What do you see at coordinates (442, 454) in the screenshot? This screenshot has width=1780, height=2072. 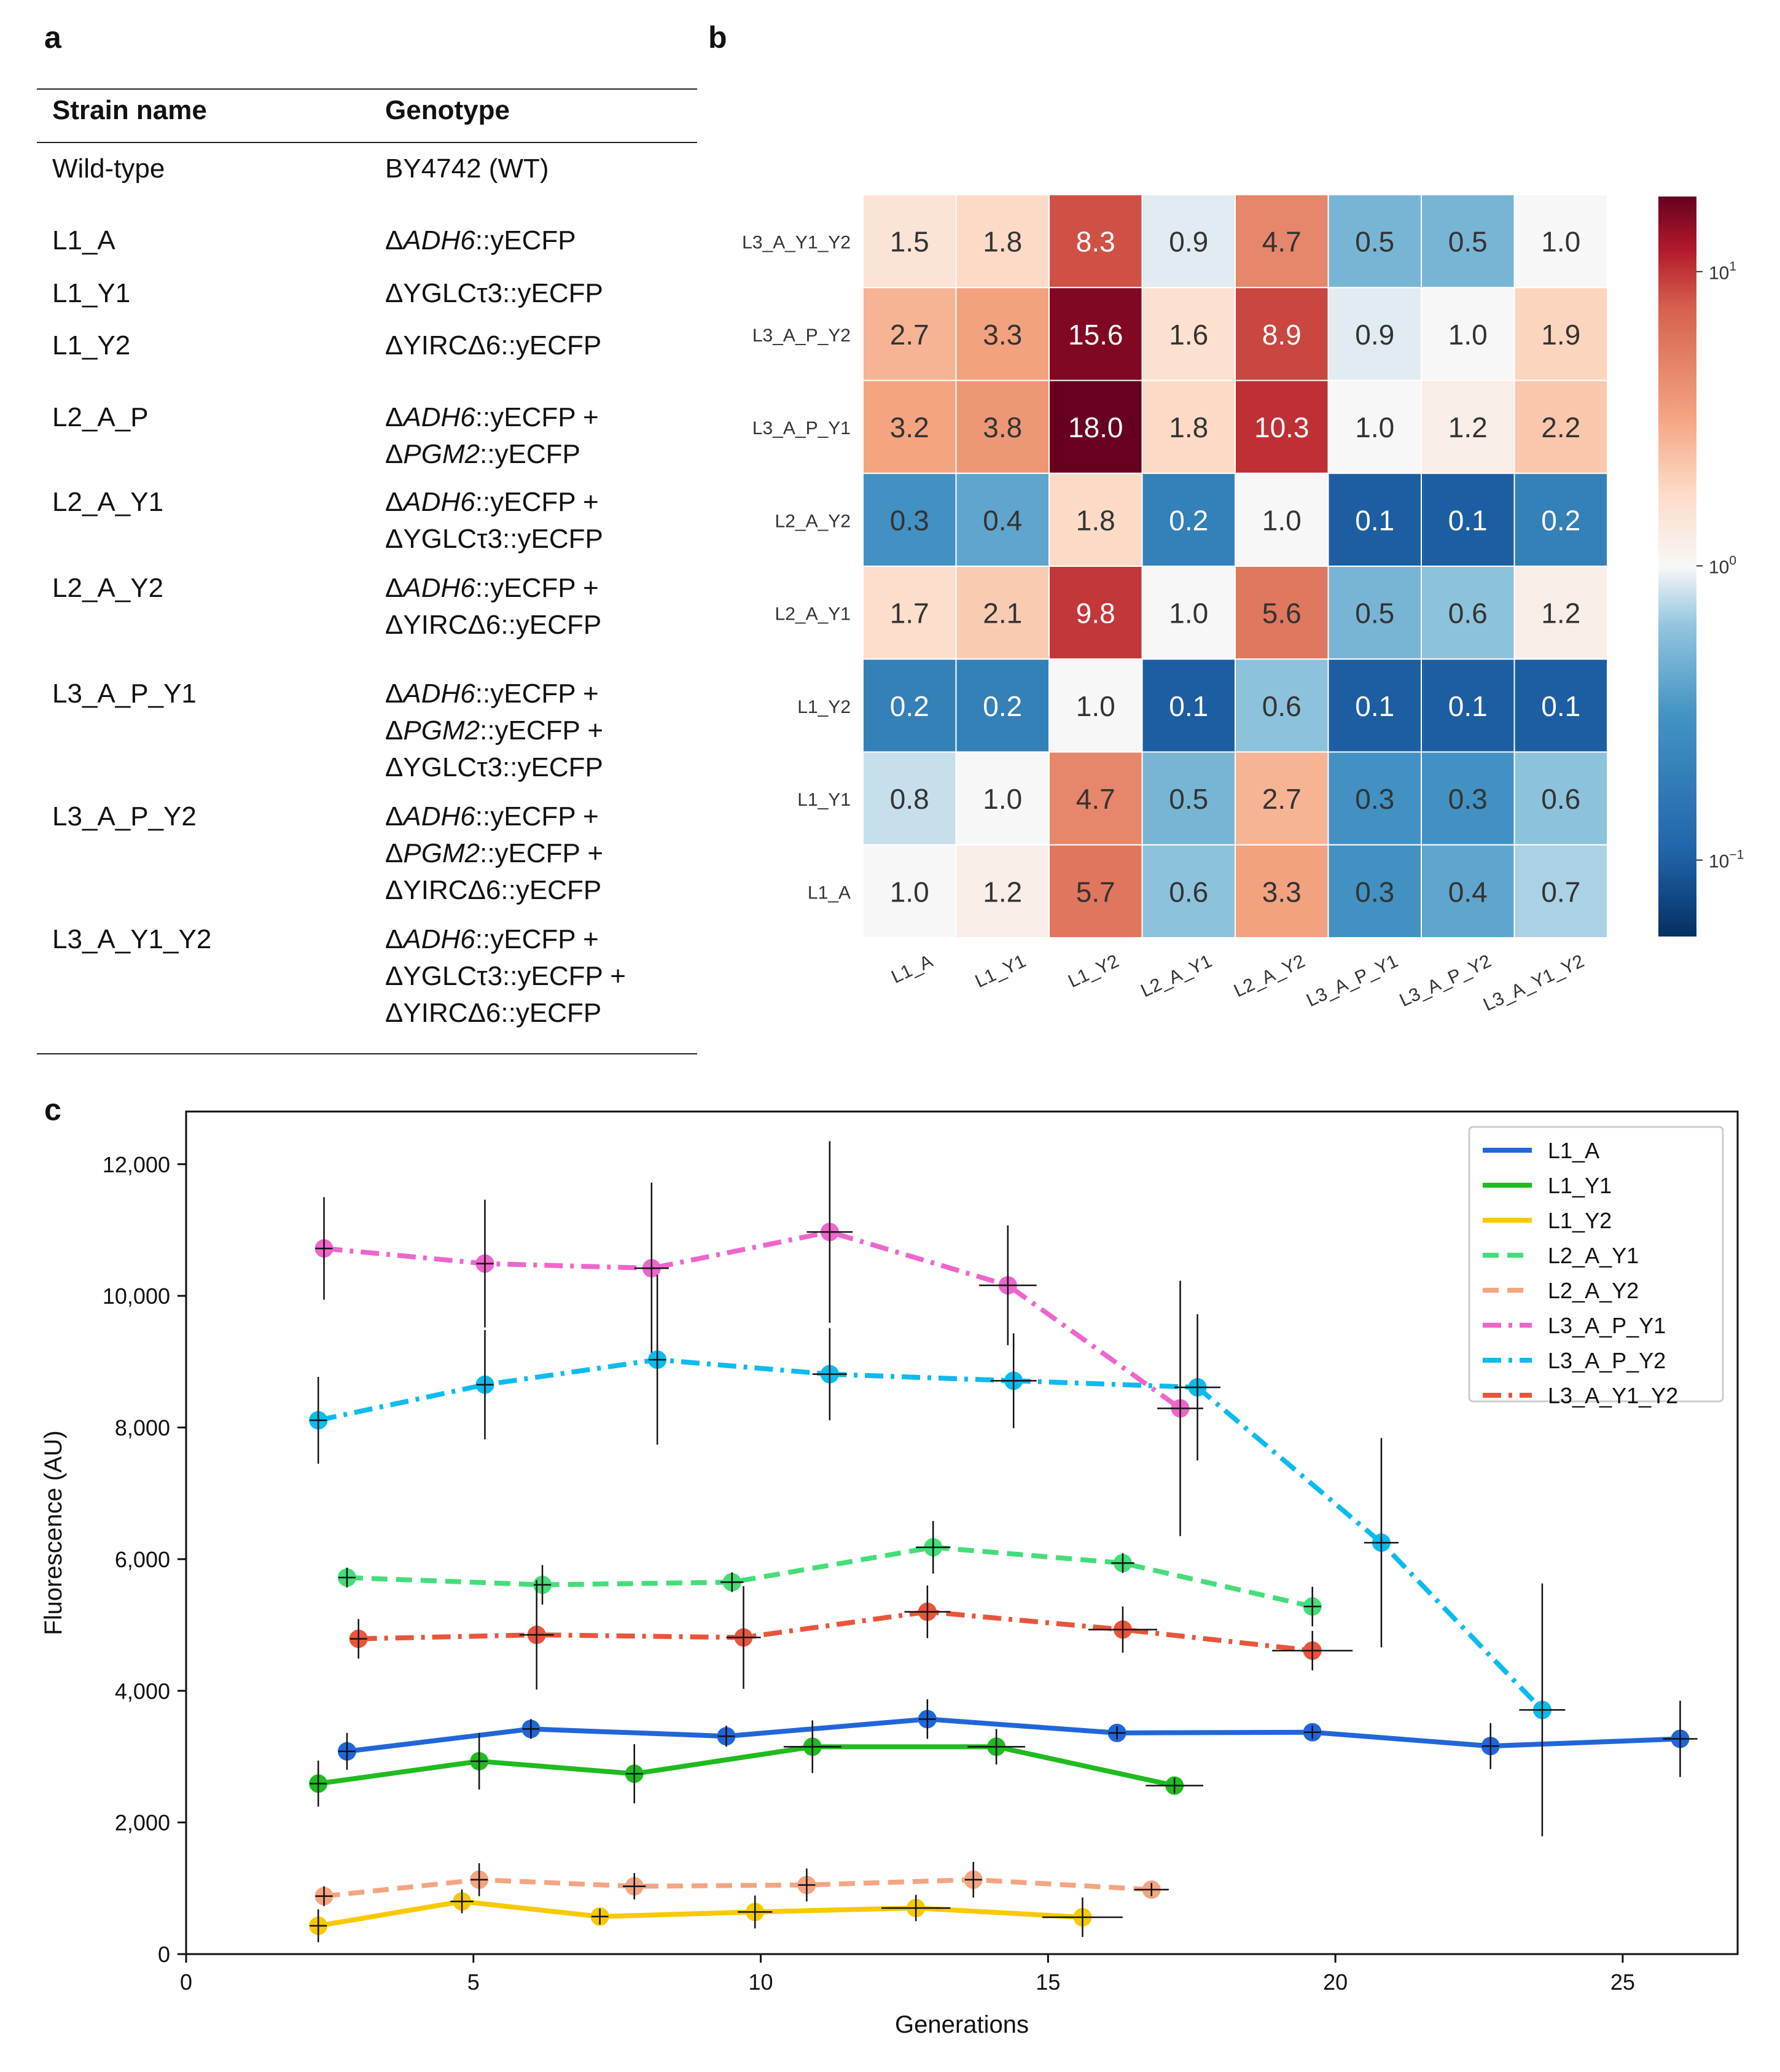 I see `gene-name-italic: PGM2` at bounding box center [442, 454].